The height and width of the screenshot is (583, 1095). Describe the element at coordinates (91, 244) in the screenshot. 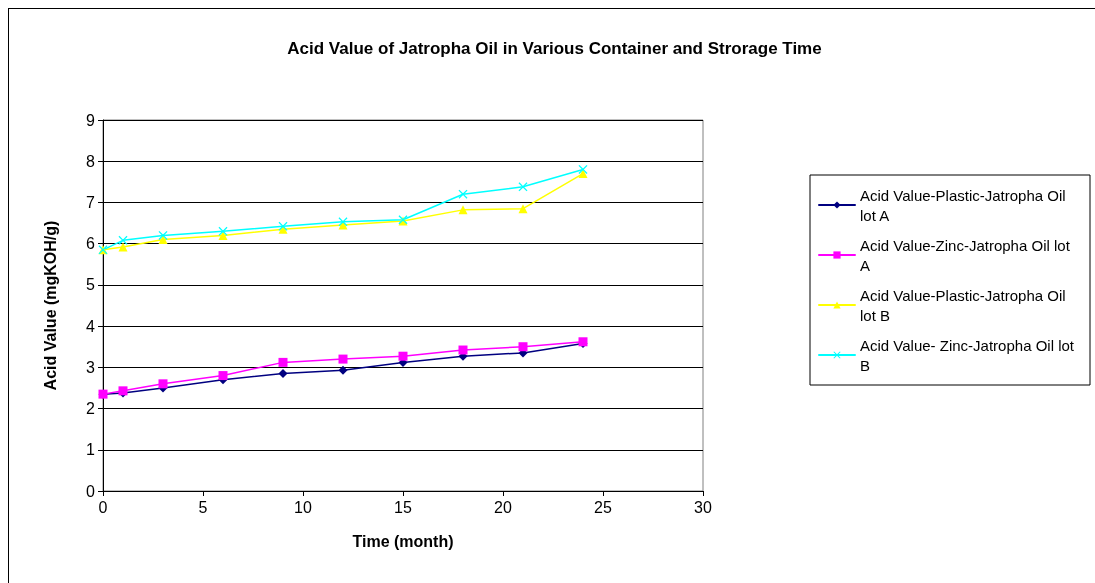

I see `y-tick-label: 6` at that location.